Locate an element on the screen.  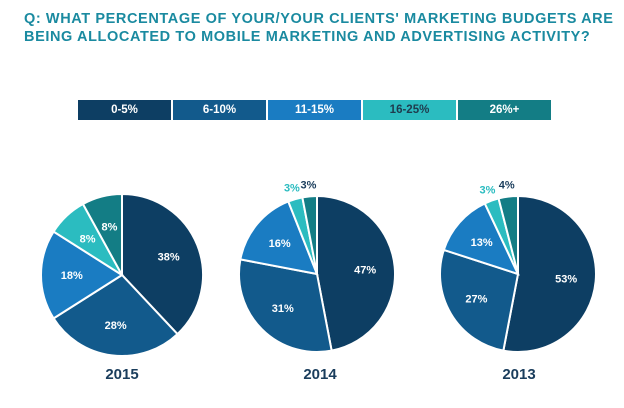
pie-2013-label-16-25%: 3% is located at coordinates (488, 190).